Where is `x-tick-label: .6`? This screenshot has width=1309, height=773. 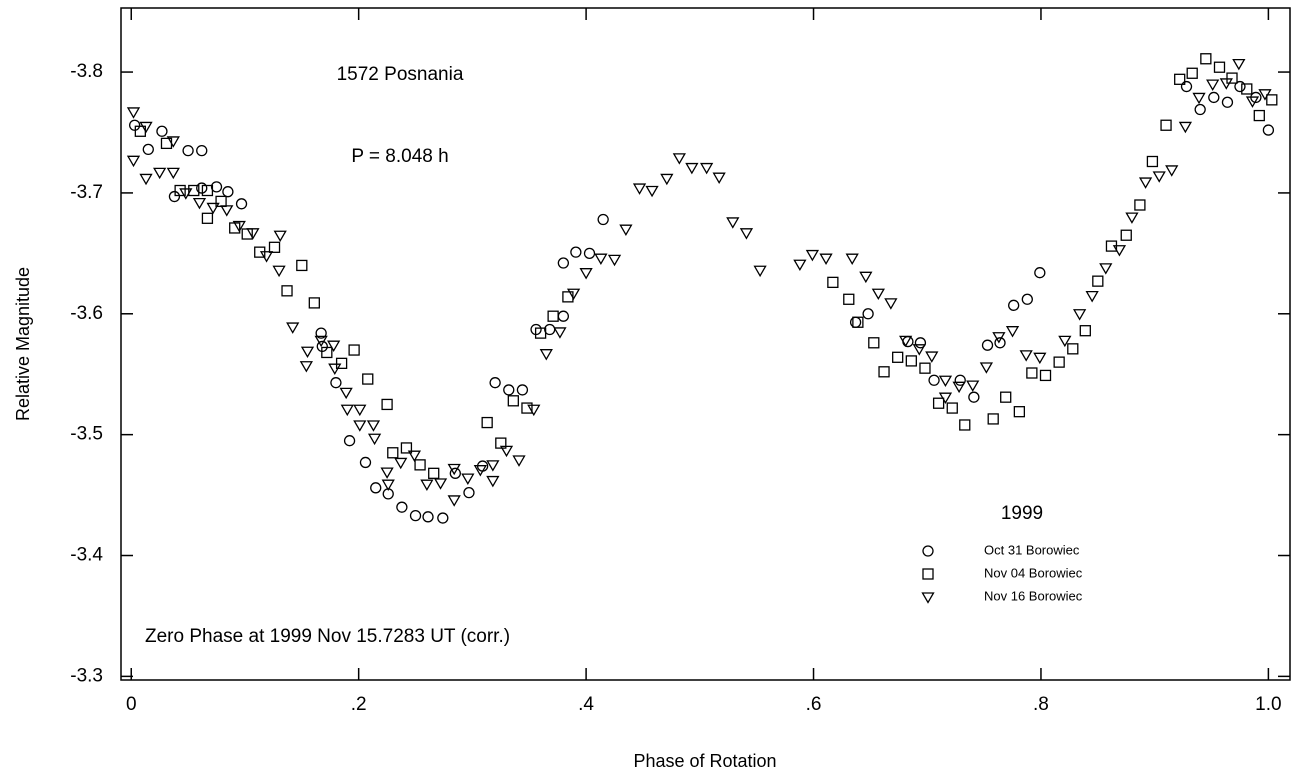 x-tick-label: .6 is located at coordinates (814, 704).